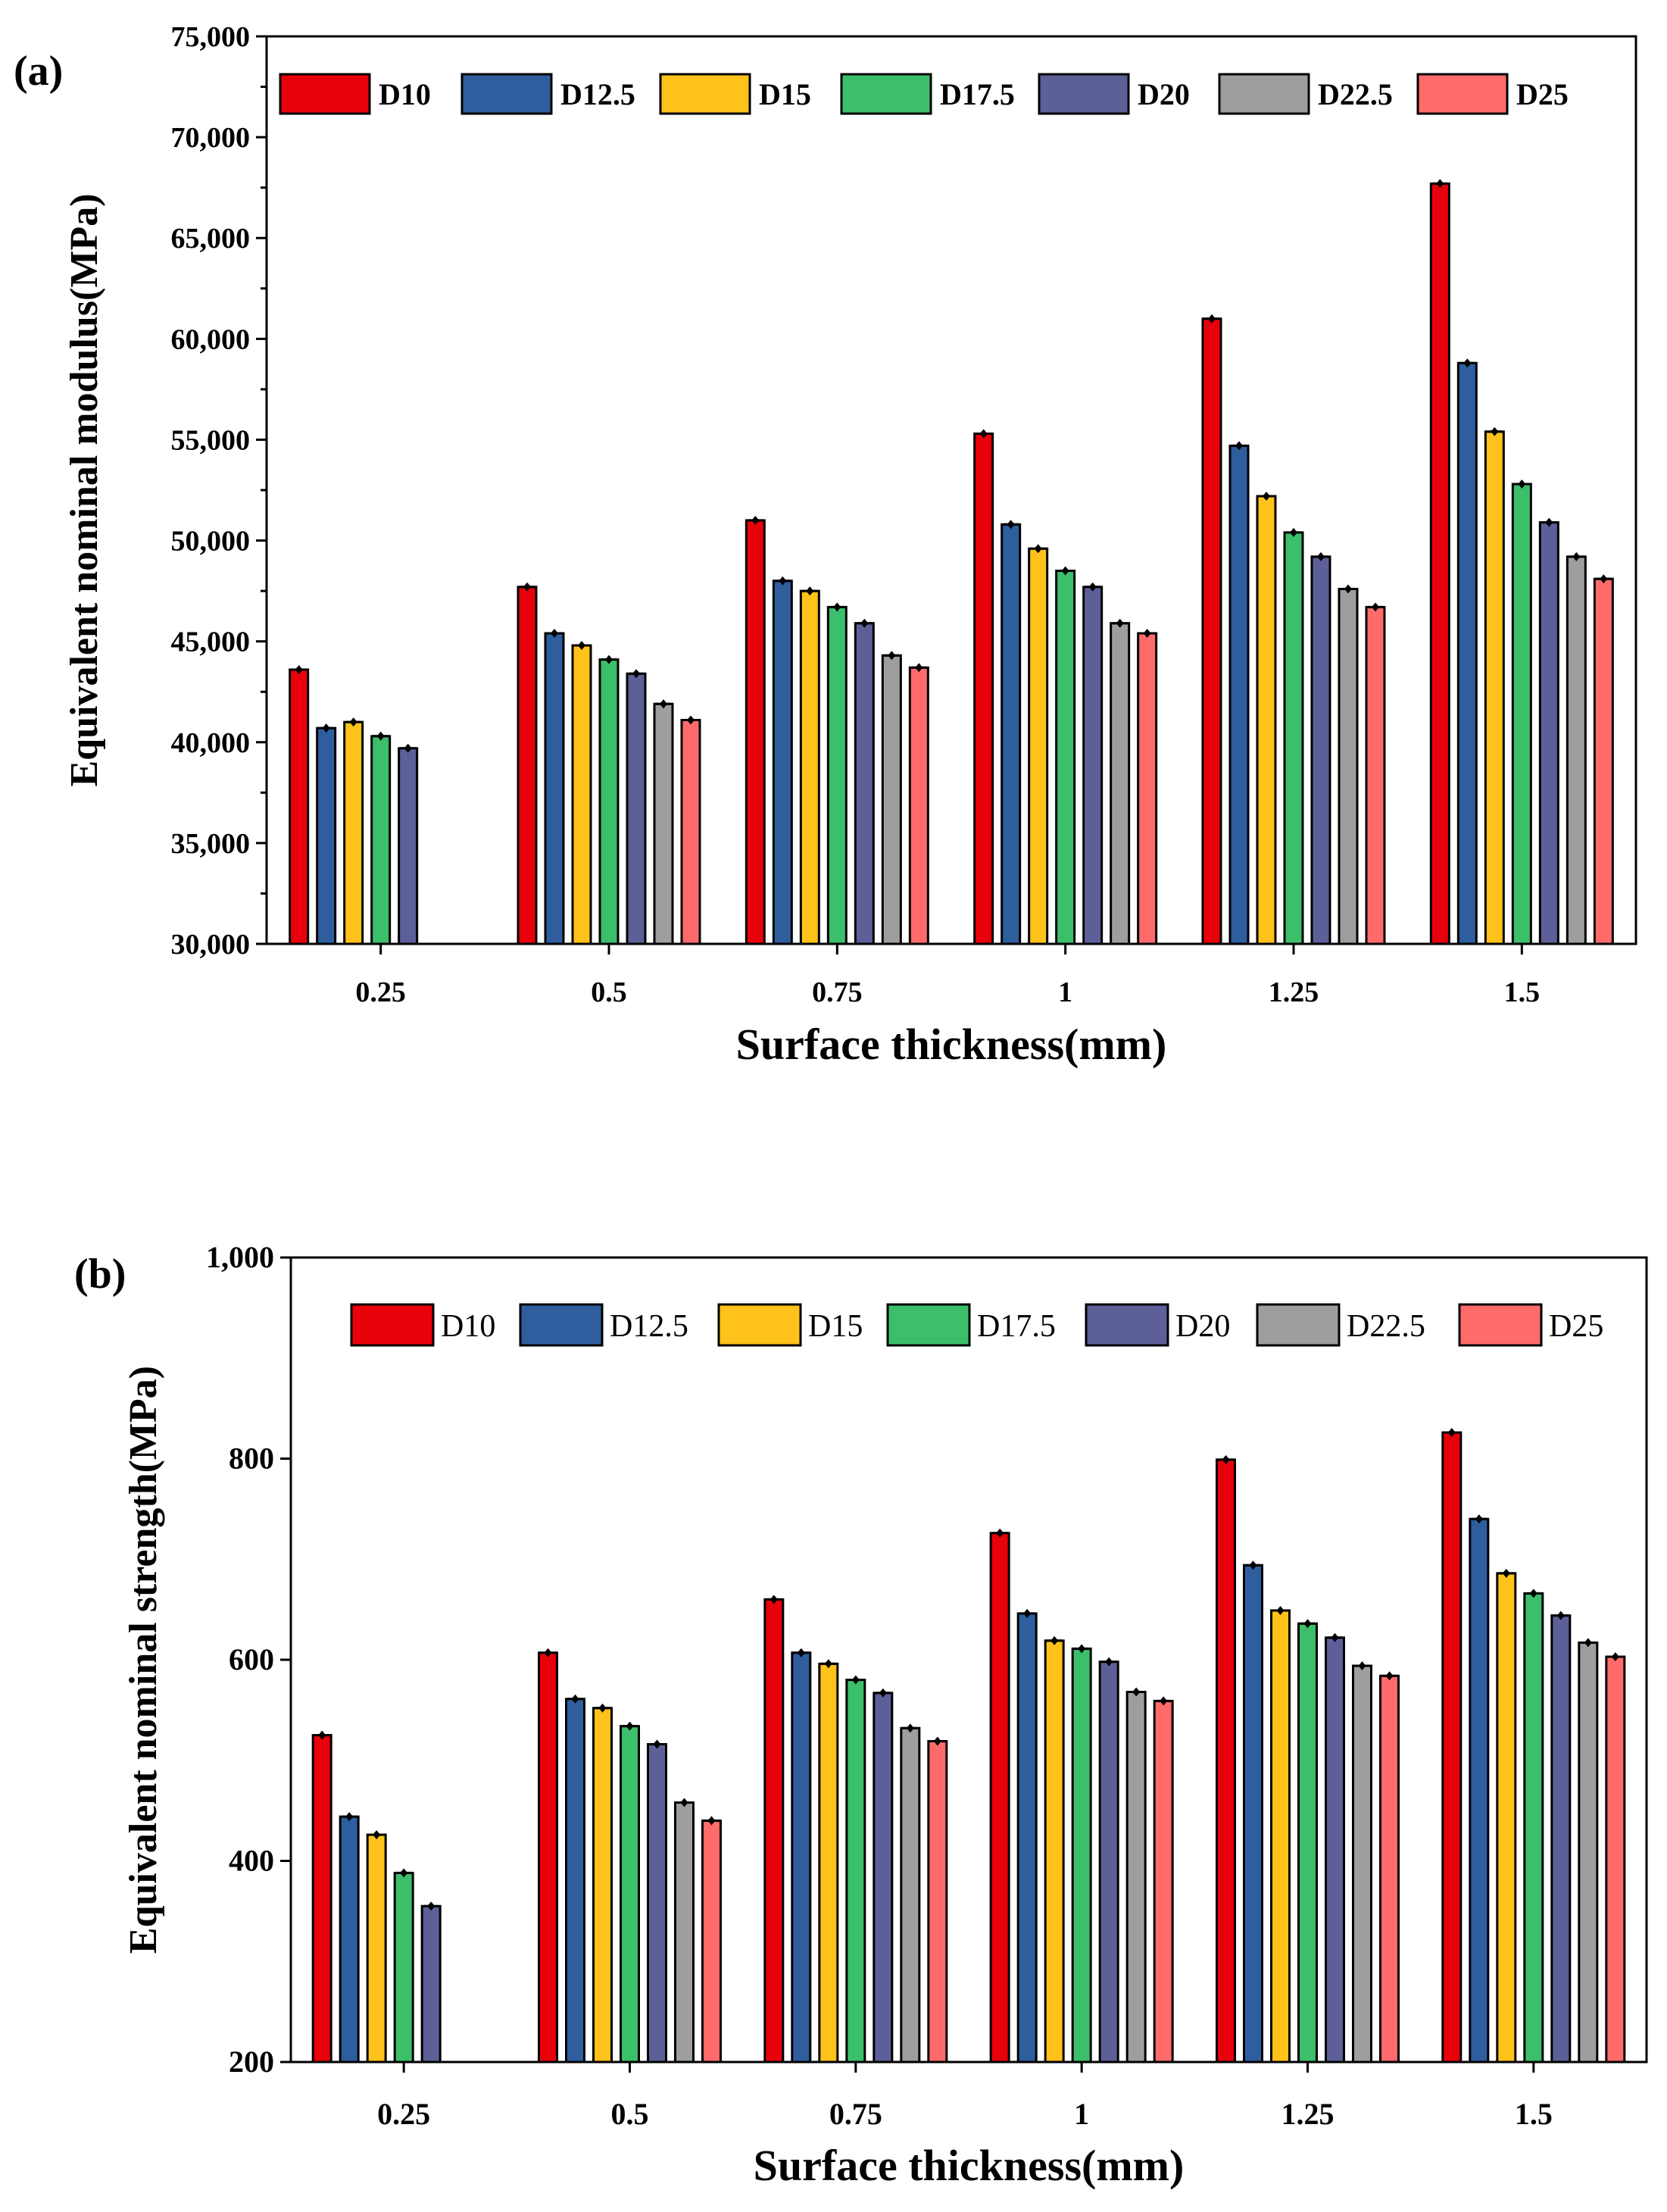  I want to click on x-tick-label: 0.25, so click(404, 2114).